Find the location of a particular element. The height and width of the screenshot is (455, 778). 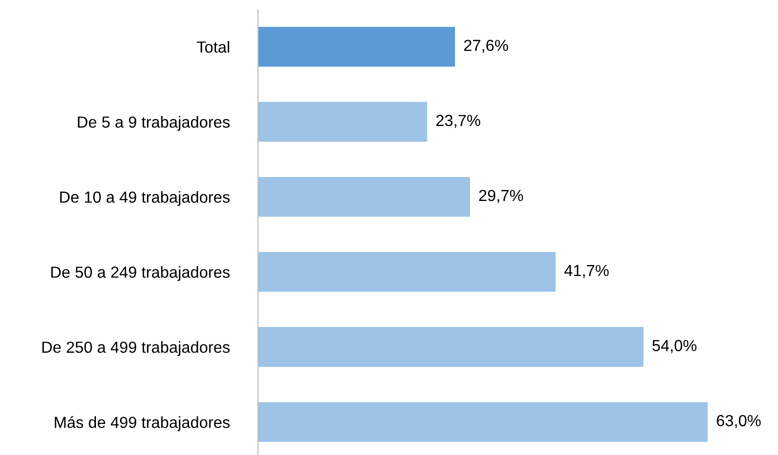

data-label: 23,7% is located at coordinates (458, 121).